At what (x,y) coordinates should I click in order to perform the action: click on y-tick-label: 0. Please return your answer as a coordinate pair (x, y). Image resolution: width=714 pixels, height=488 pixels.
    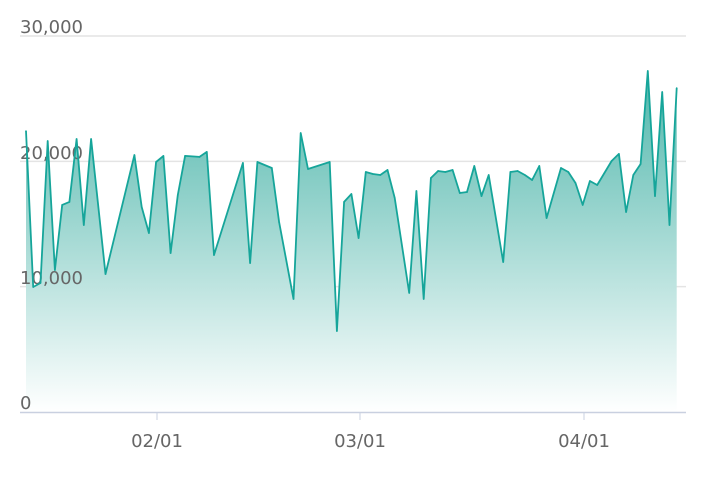
    Looking at the image, I should click on (25, 403).